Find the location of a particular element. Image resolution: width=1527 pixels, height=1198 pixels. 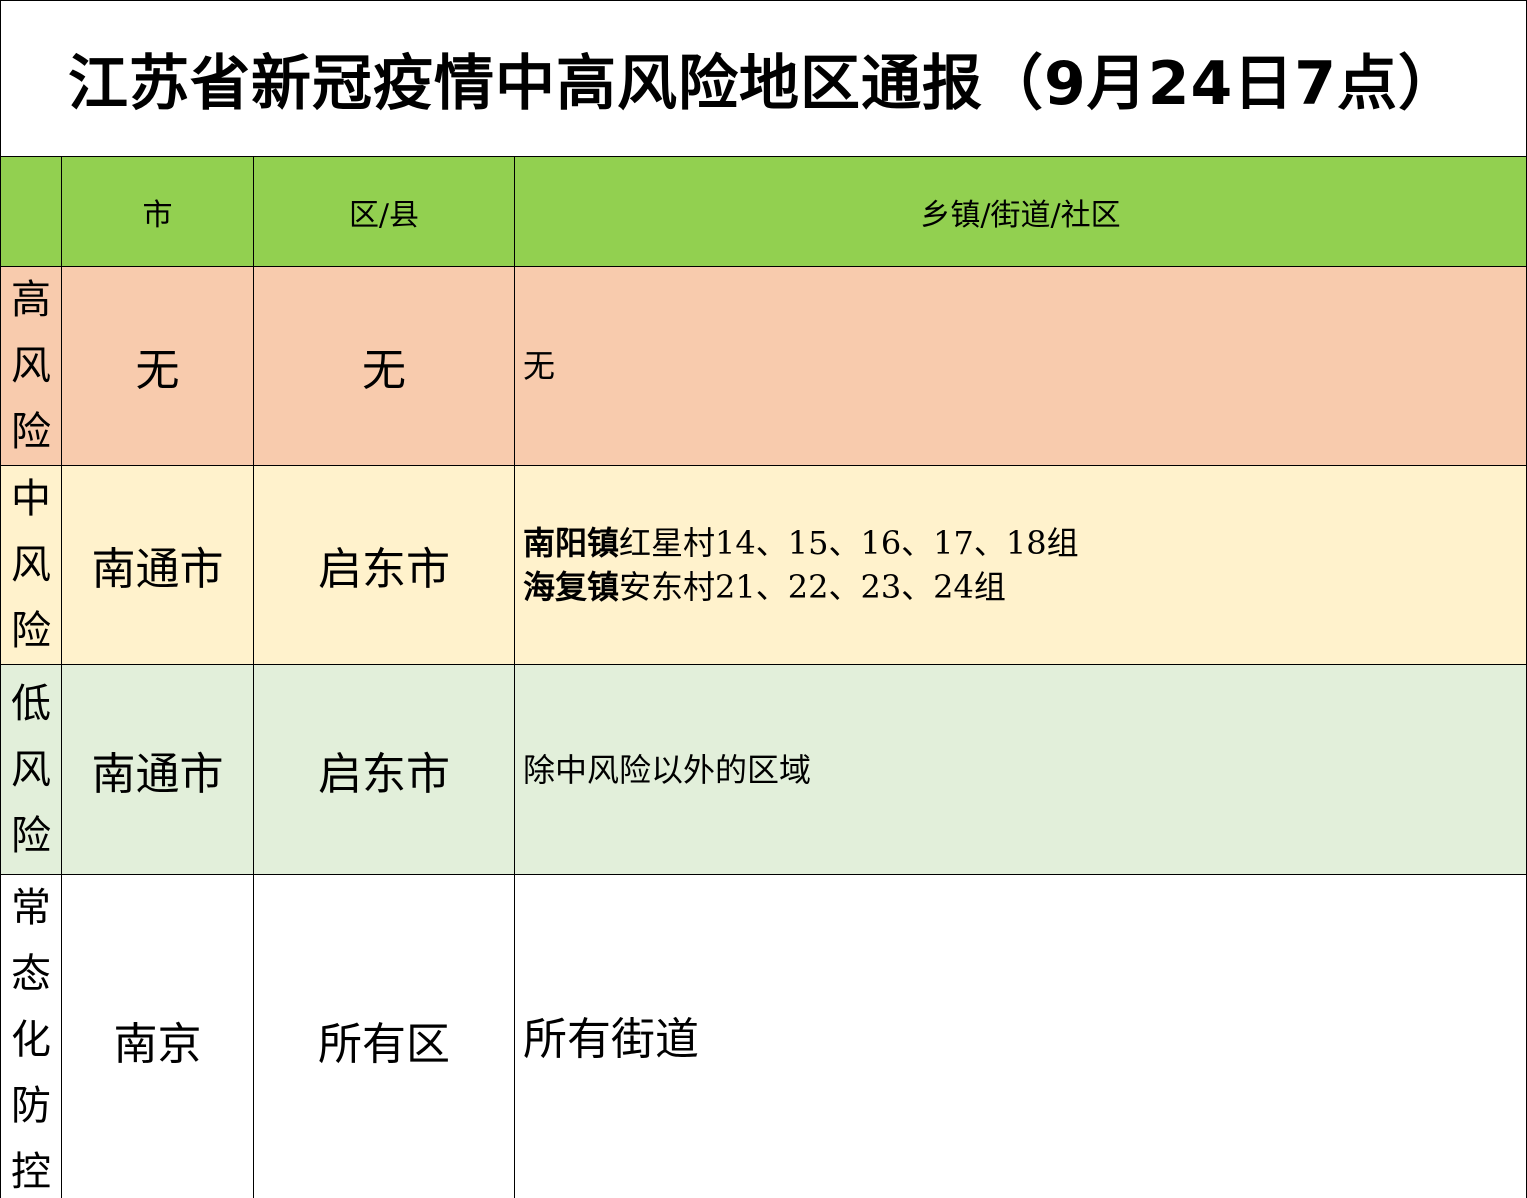

area-detail: 安东村21、22、23、24组 is located at coordinates (812, 587).